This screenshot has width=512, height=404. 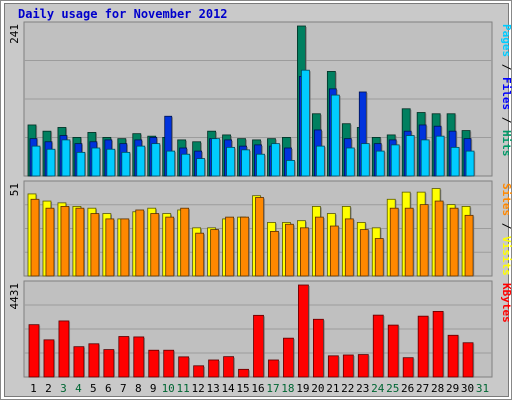 I want to click on x-tick-label-29: 29, so click(x=452, y=388).